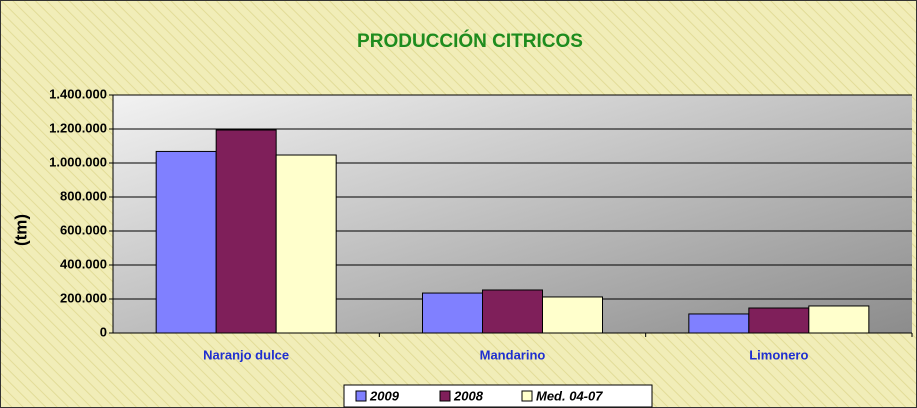 This screenshot has height=408, width=917. What do you see at coordinates (498, 396) in the screenshot?
I see `legend-box` at bounding box center [498, 396].